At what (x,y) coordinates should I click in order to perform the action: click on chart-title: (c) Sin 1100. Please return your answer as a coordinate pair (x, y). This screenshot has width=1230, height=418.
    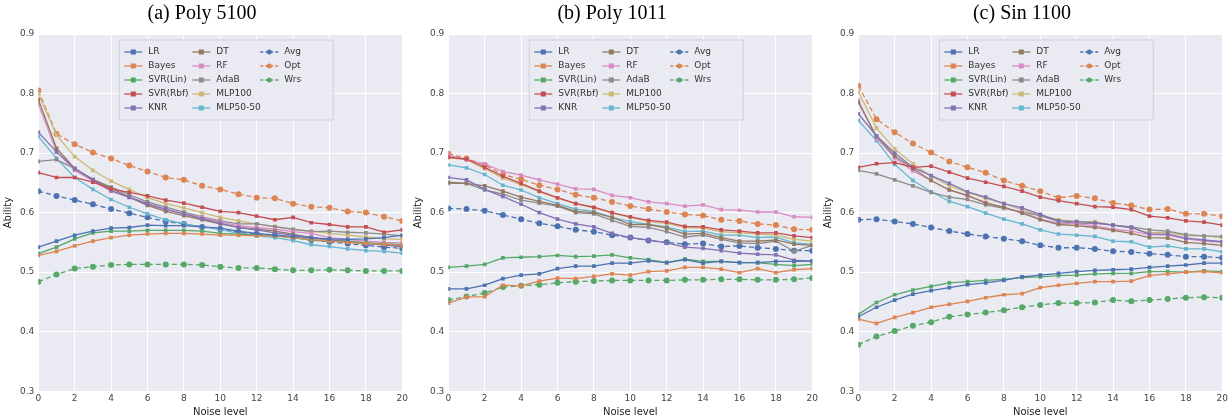
    Looking at the image, I should click on (1022, 13).